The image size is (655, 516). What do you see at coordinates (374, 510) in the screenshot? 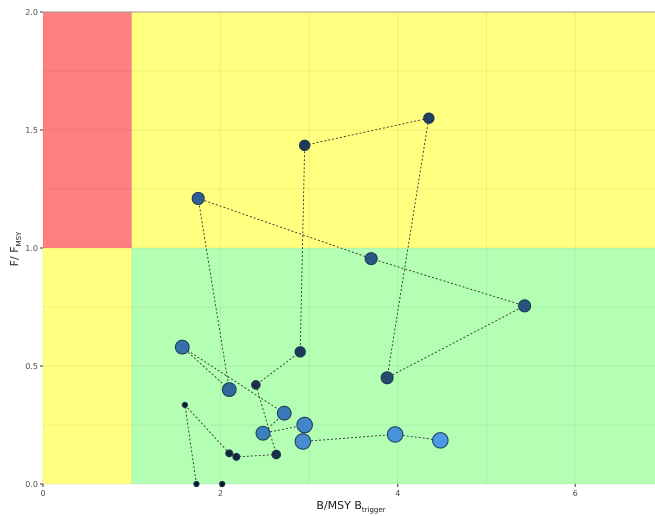
I see `x-axis-title-sub: trigger` at bounding box center [374, 510].